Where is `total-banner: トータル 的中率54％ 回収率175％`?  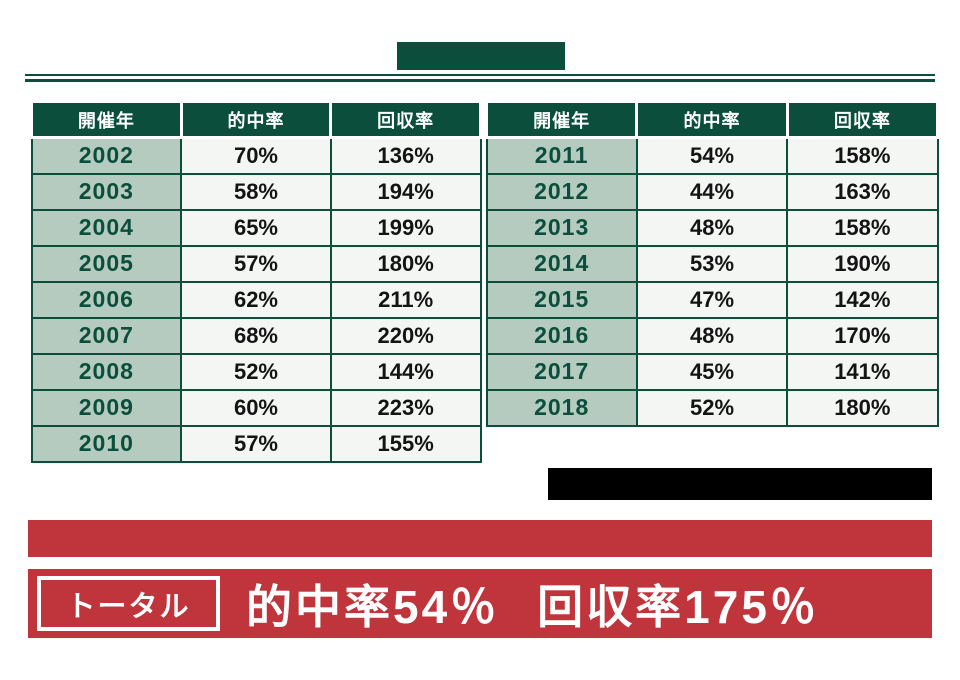 total-banner: トータル 的中率54％ 回収率175％ is located at coordinates (480, 603).